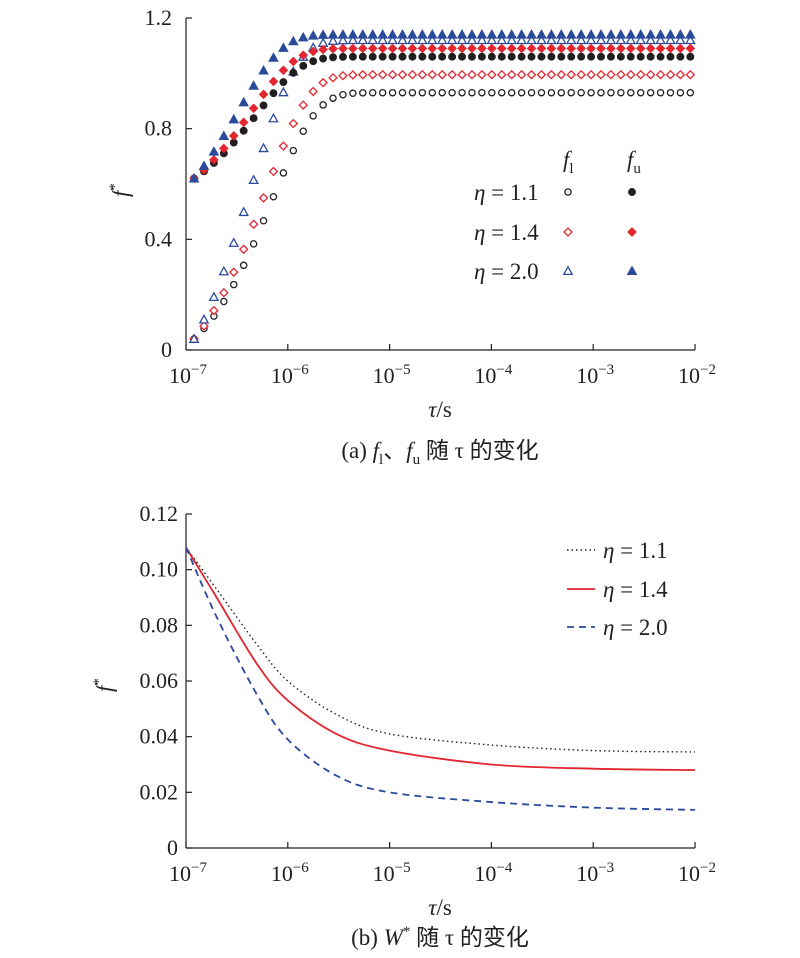 Image resolution: width=800 pixels, height=958 pixels. I want to click on chart-a-caption-f2: f, so click(411, 450).